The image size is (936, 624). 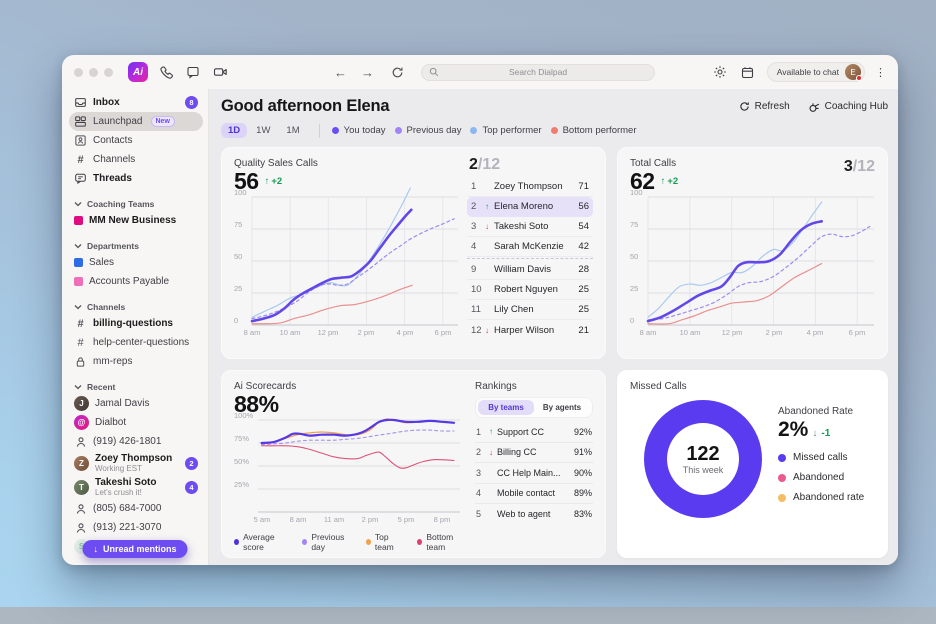 I want to click on rank-row-current-user: 2 ↑ Elena Moreno 56, so click(x=530, y=207).